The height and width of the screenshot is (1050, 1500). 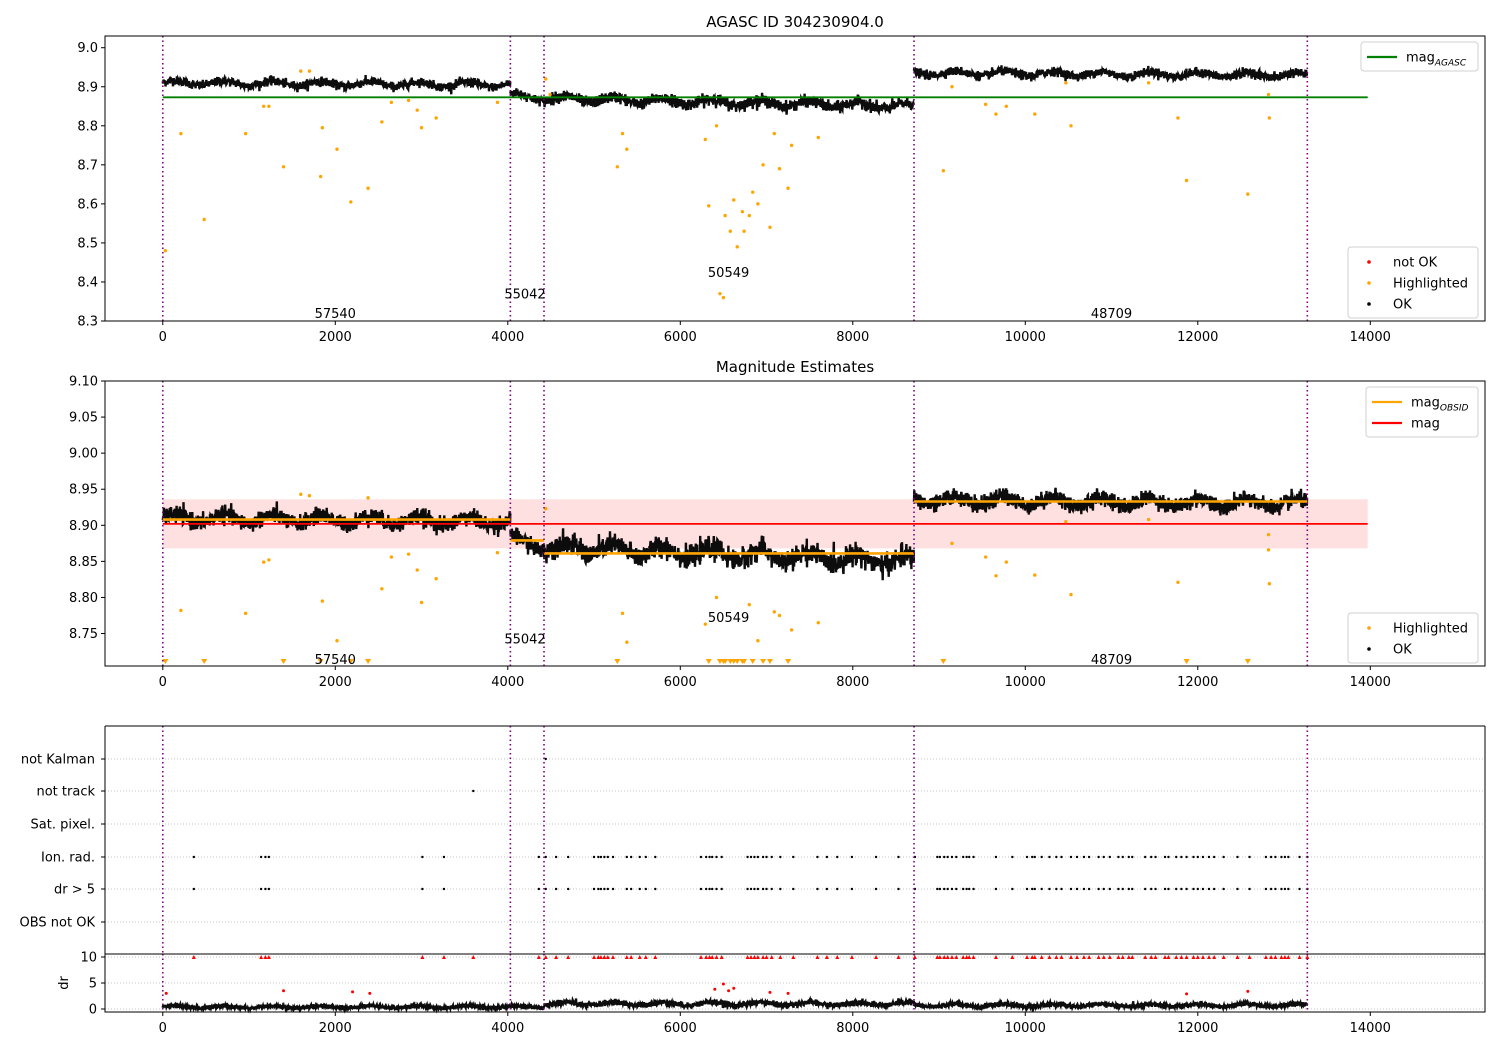 I want to click on p2-xtick-label: 10000, so click(x=1025, y=682).